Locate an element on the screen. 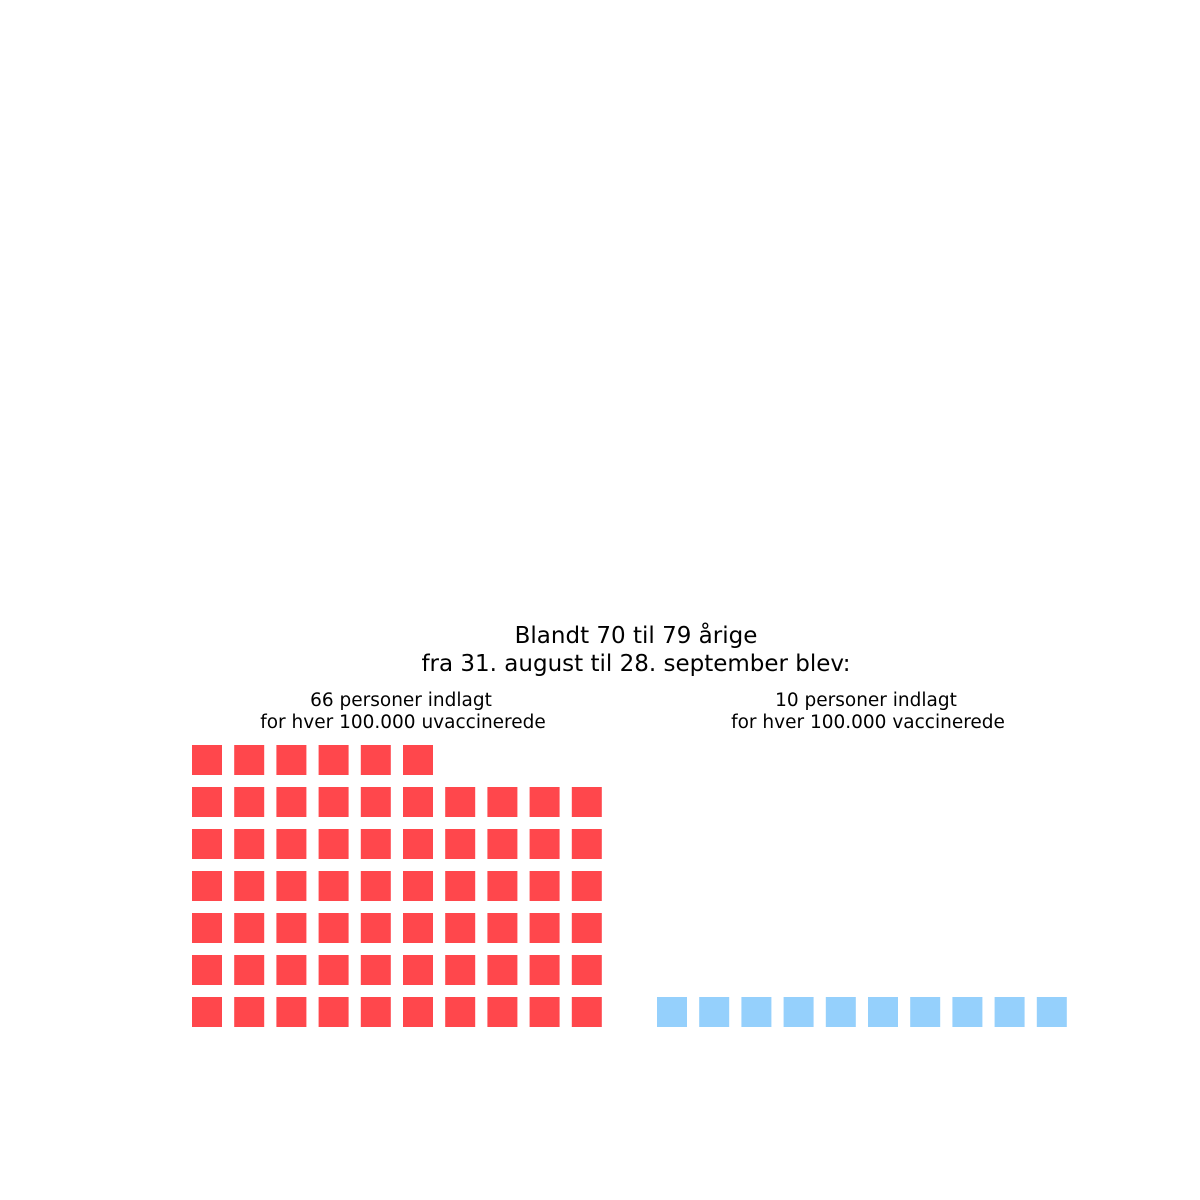  vaccinated-label-line-2: for hver 100.000 vaccinerede is located at coordinates (868, 722).